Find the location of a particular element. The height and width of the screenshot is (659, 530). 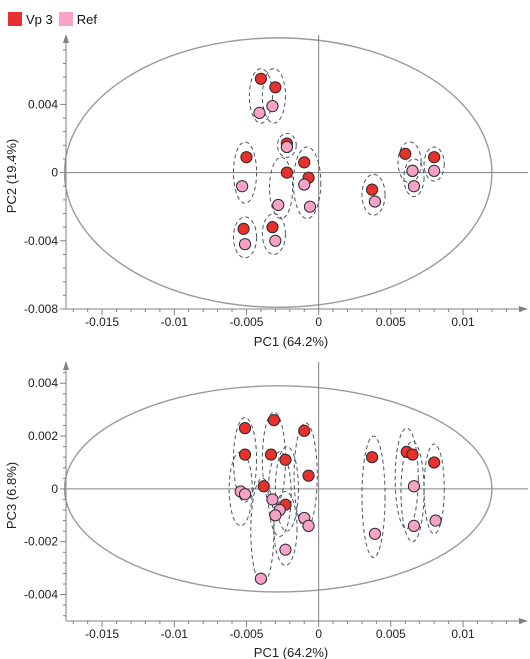

y-tick-label: -0.008 is located at coordinates (41, 309).